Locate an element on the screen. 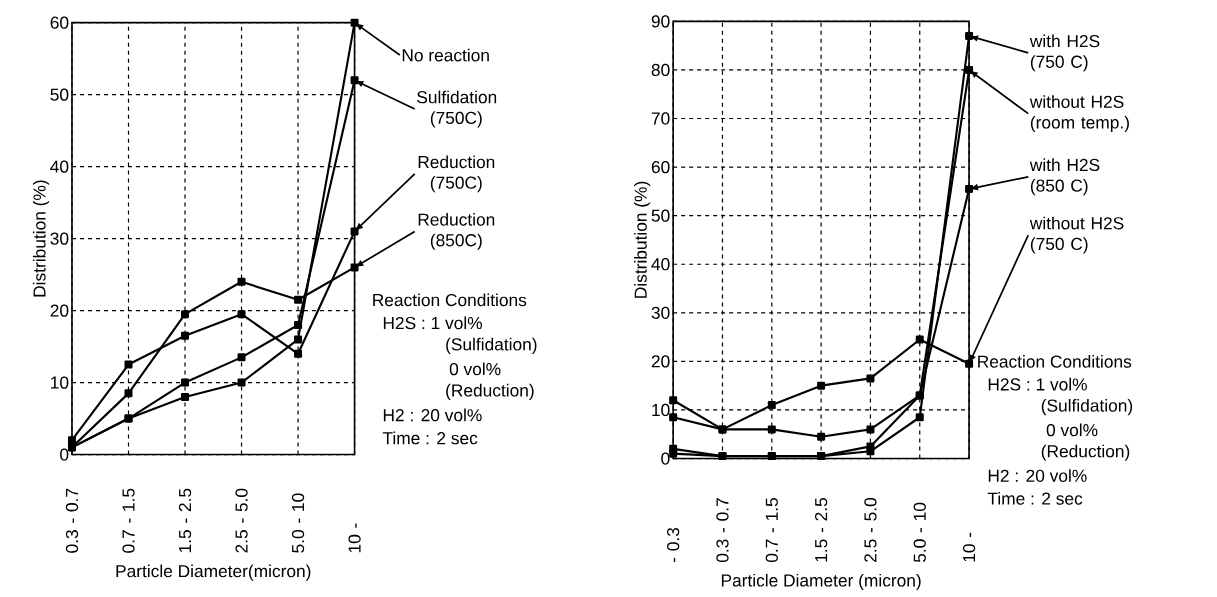 This screenshot has width=1217, height=597. text: without H2S (750 C) is located at coordinates (1076, 235).